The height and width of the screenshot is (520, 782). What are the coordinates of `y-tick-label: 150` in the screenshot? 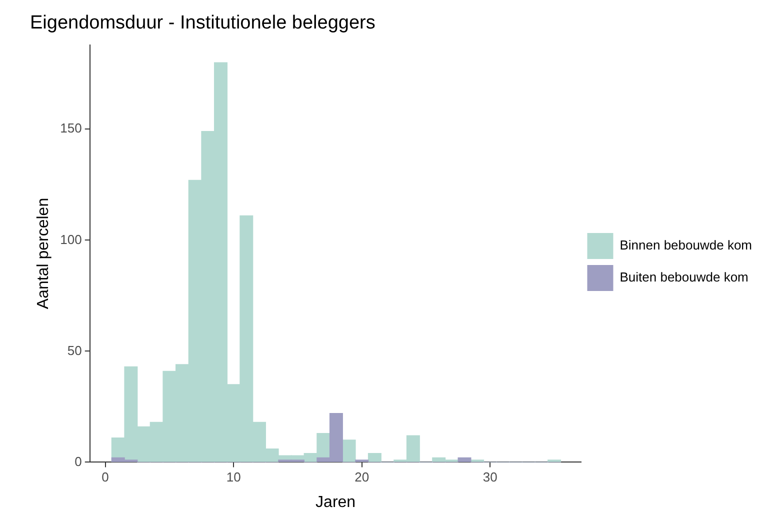 It's located at (71, 128).